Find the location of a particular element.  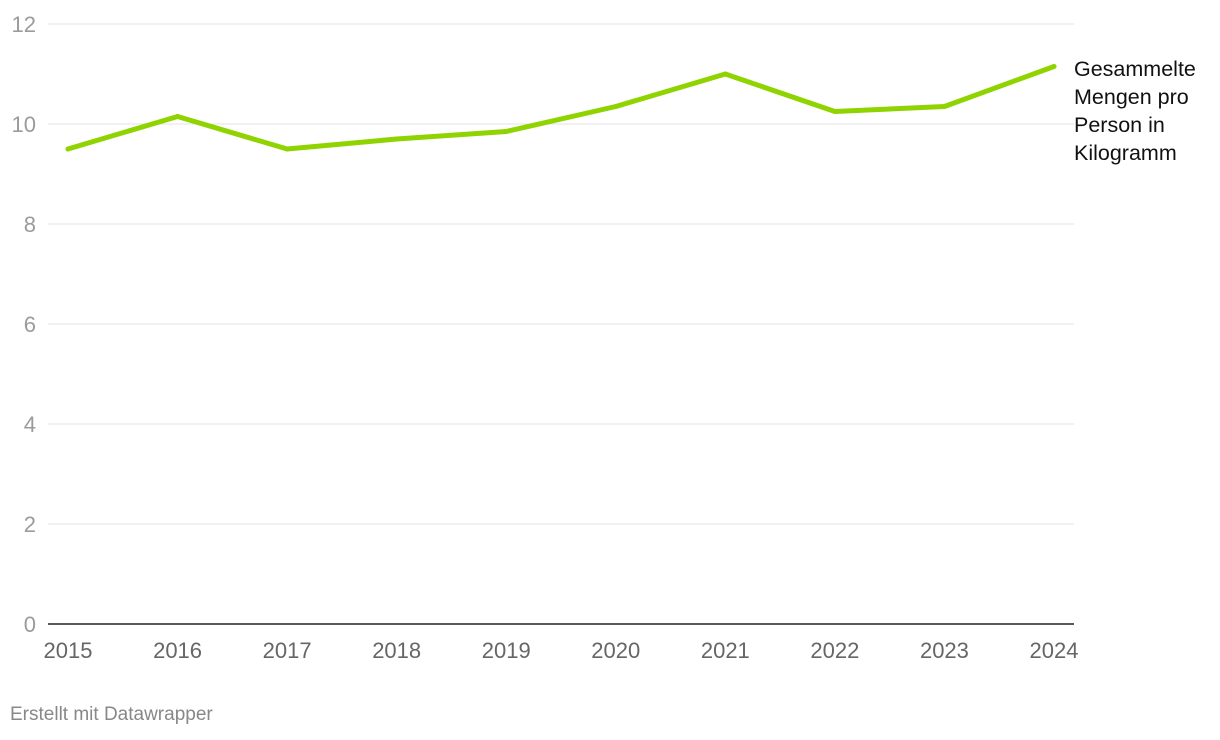

x-tick-label: 2022 is located at coordinates (834, 650).